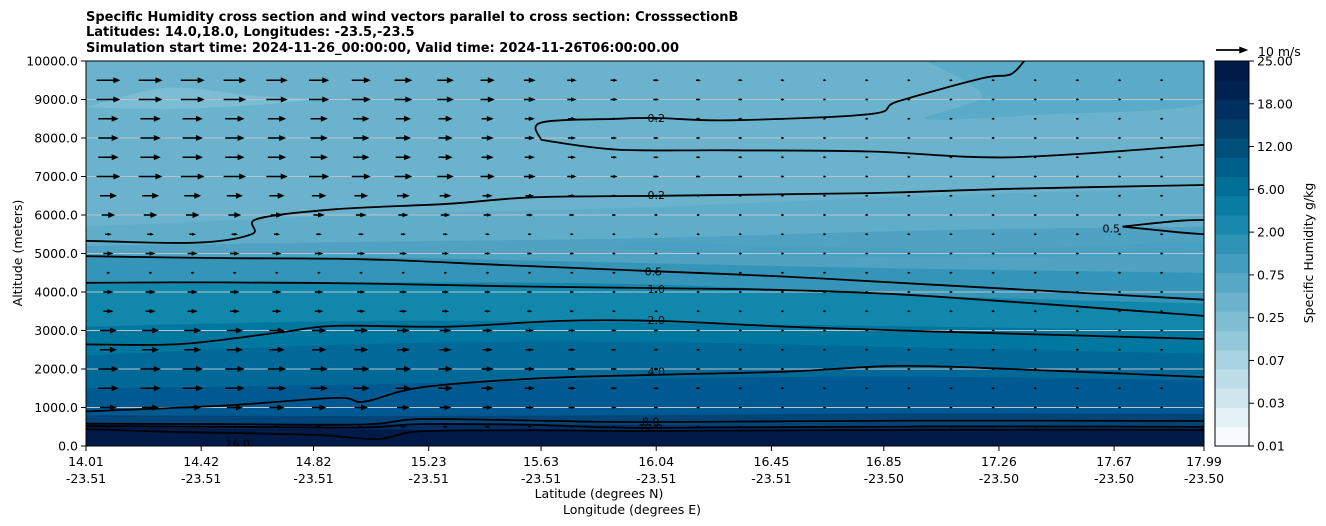 This screenshot has width=1326, height=526. Describe the element at coordinates (645, 332) in the screenshot. I see `contour-line` at that location.